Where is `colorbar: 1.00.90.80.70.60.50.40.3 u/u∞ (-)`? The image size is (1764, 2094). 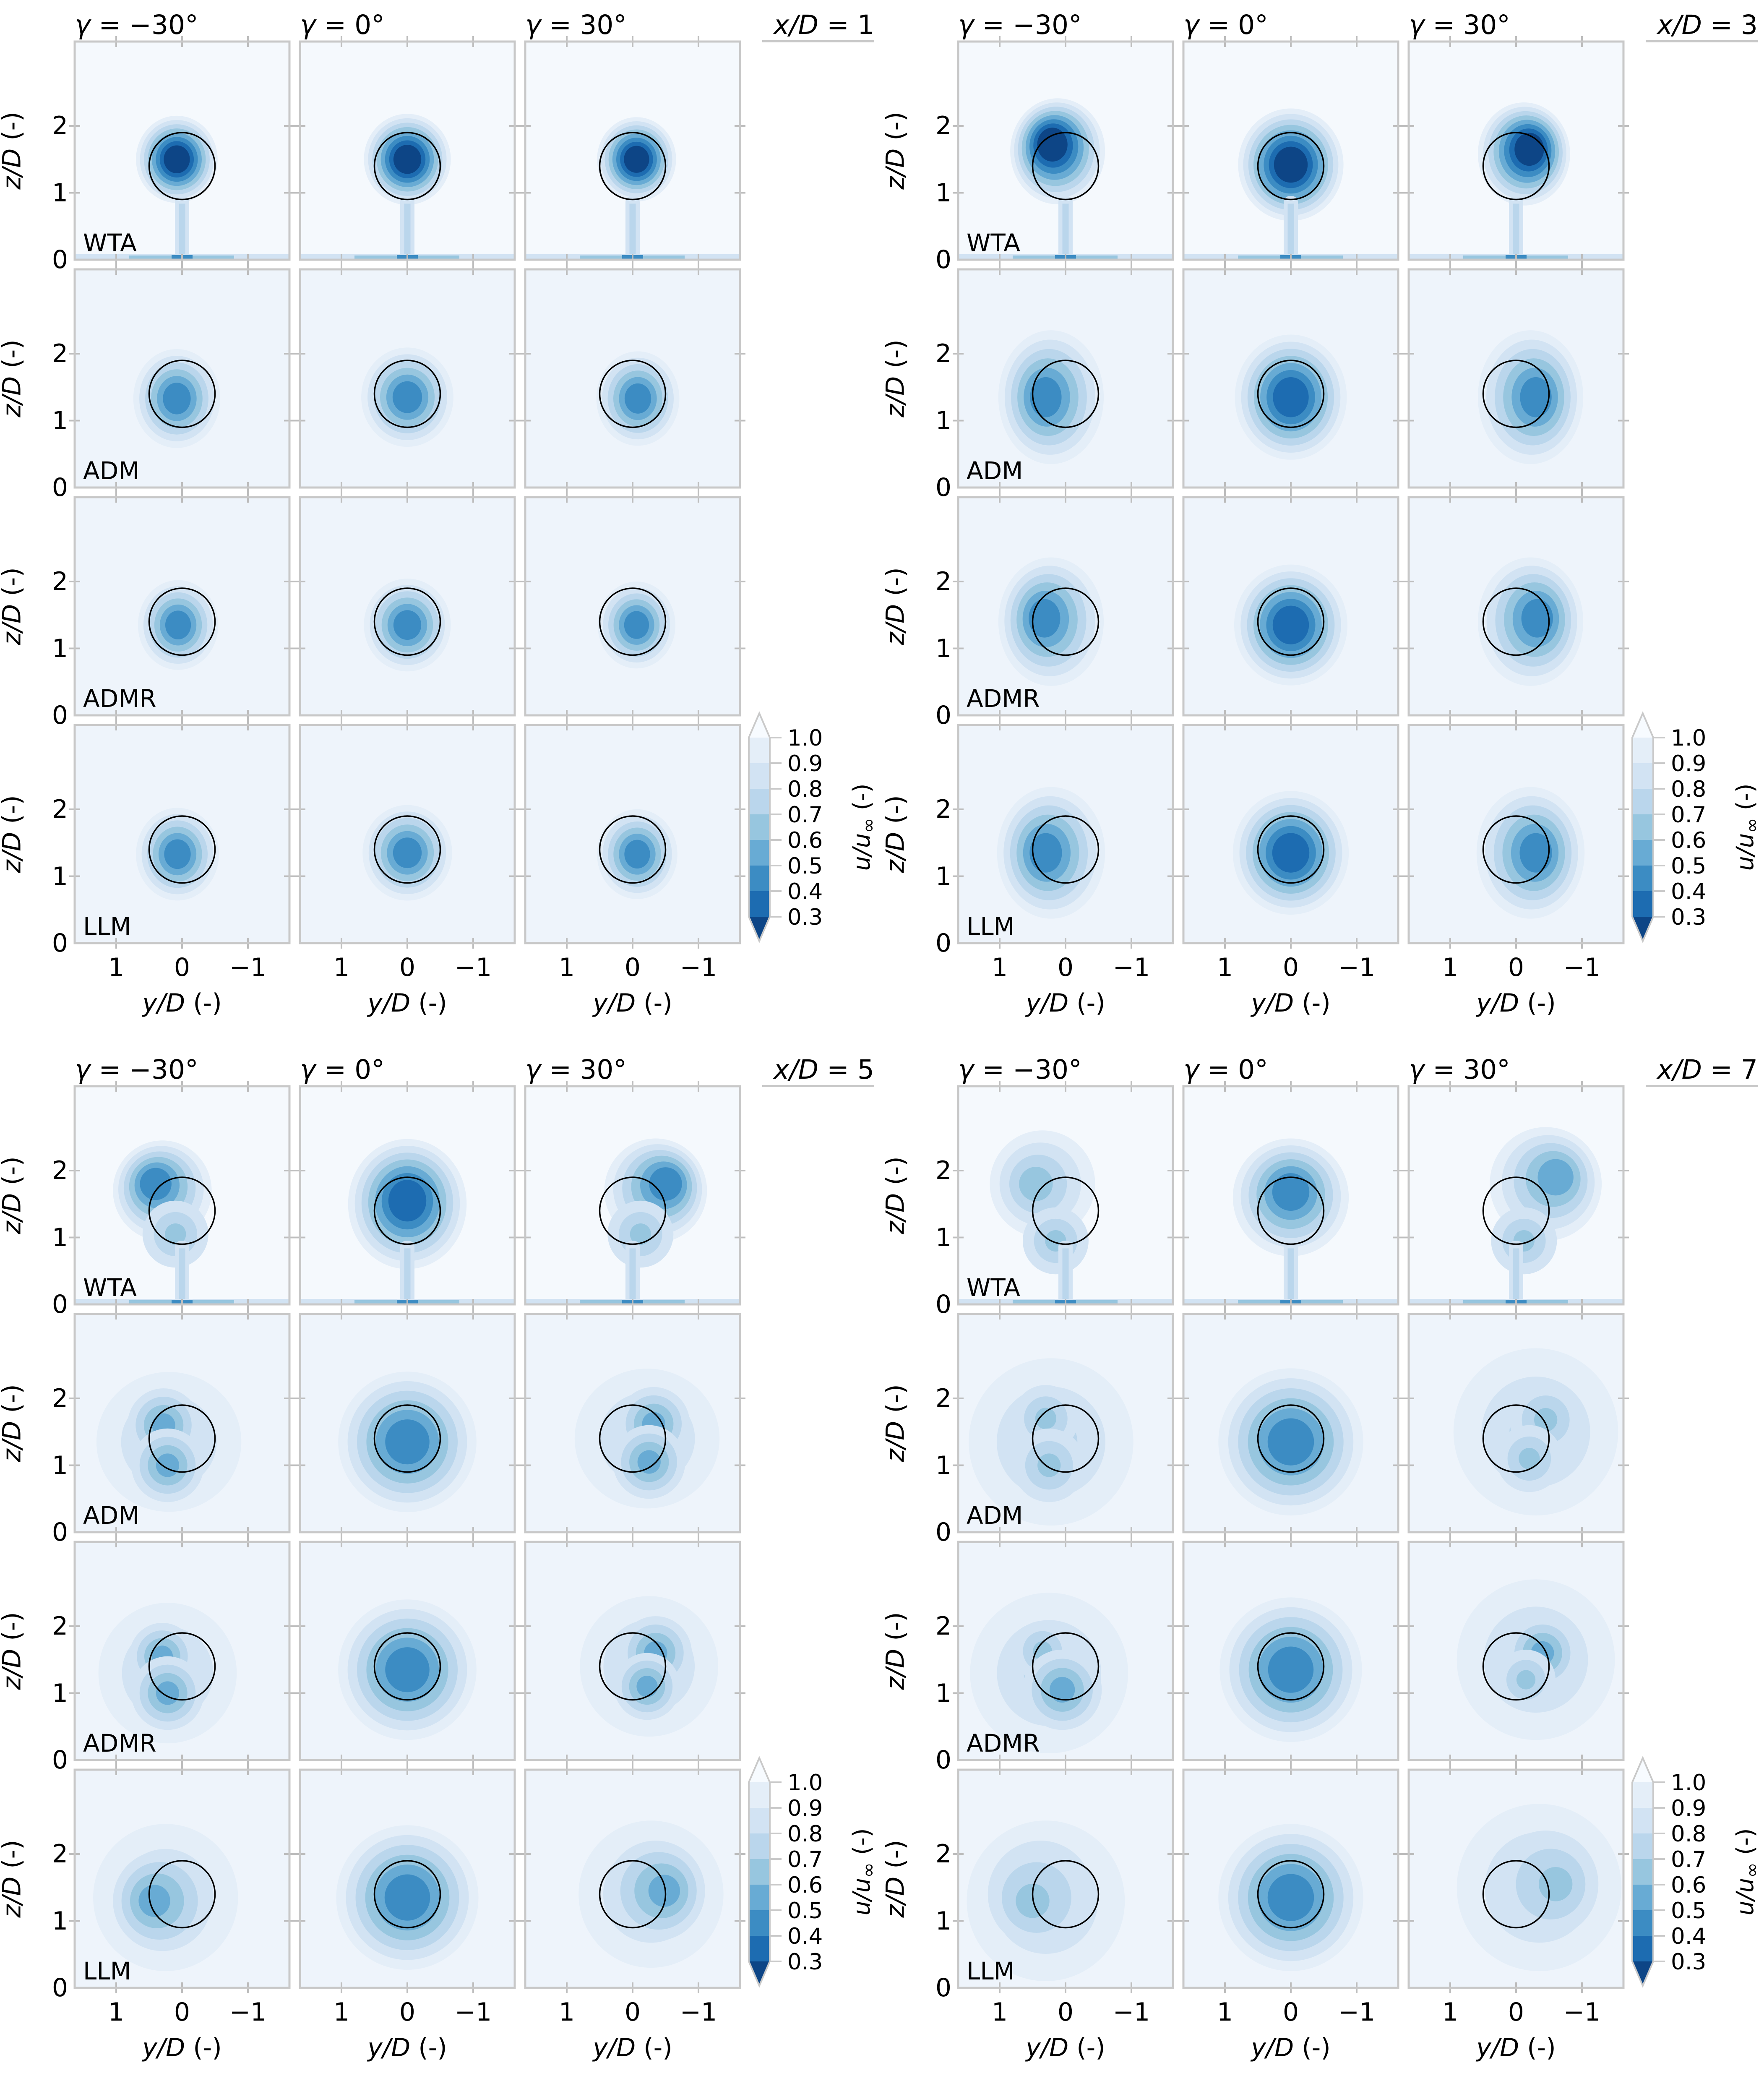
colorbar: 1.00.90.80.70.60.50.40.3 u/u∞ (-) is located at coordinates (813, 828).